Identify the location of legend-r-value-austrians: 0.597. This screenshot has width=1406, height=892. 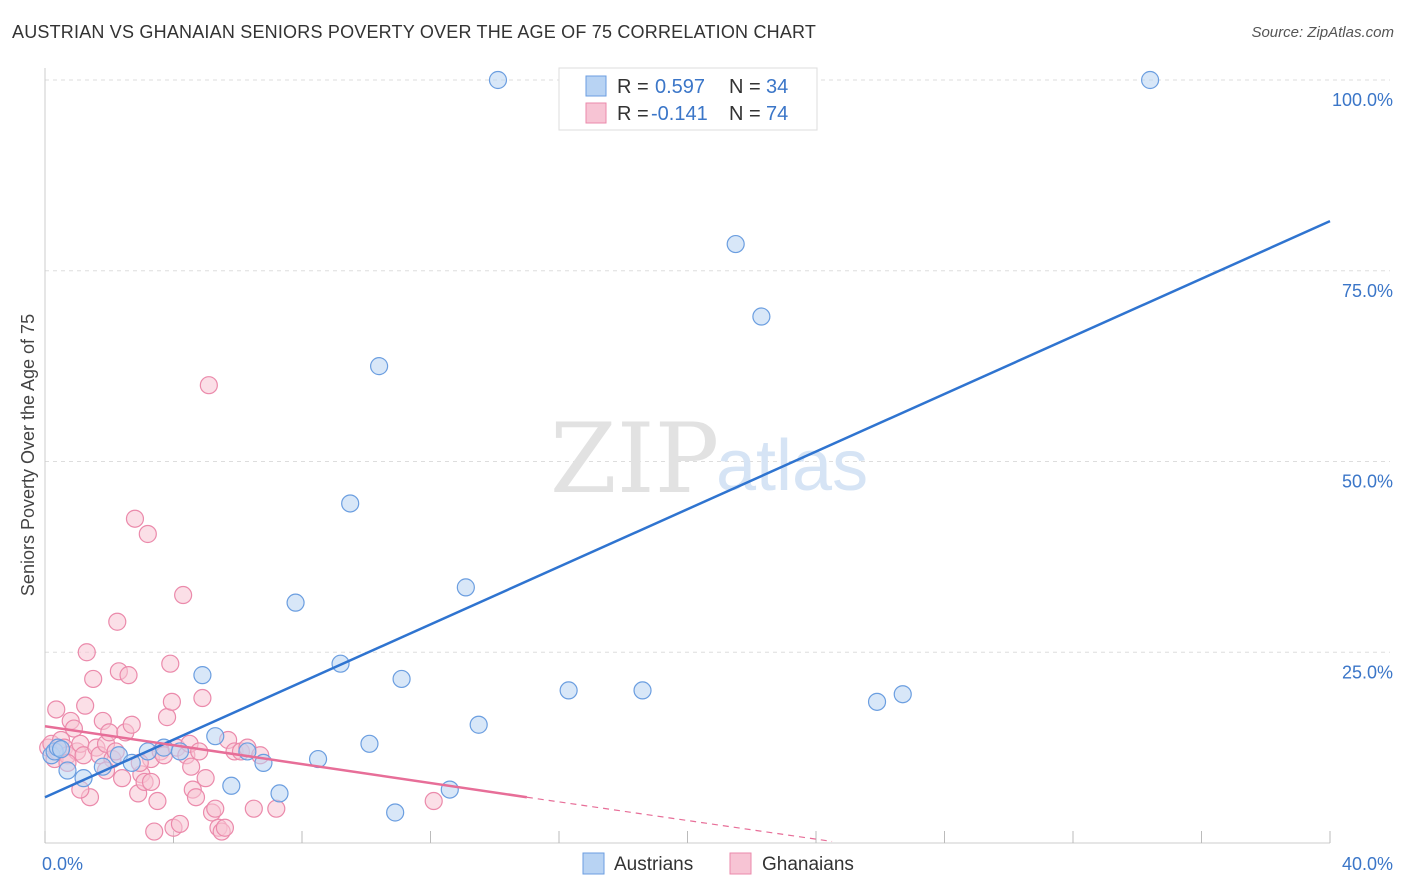
(680, 87).